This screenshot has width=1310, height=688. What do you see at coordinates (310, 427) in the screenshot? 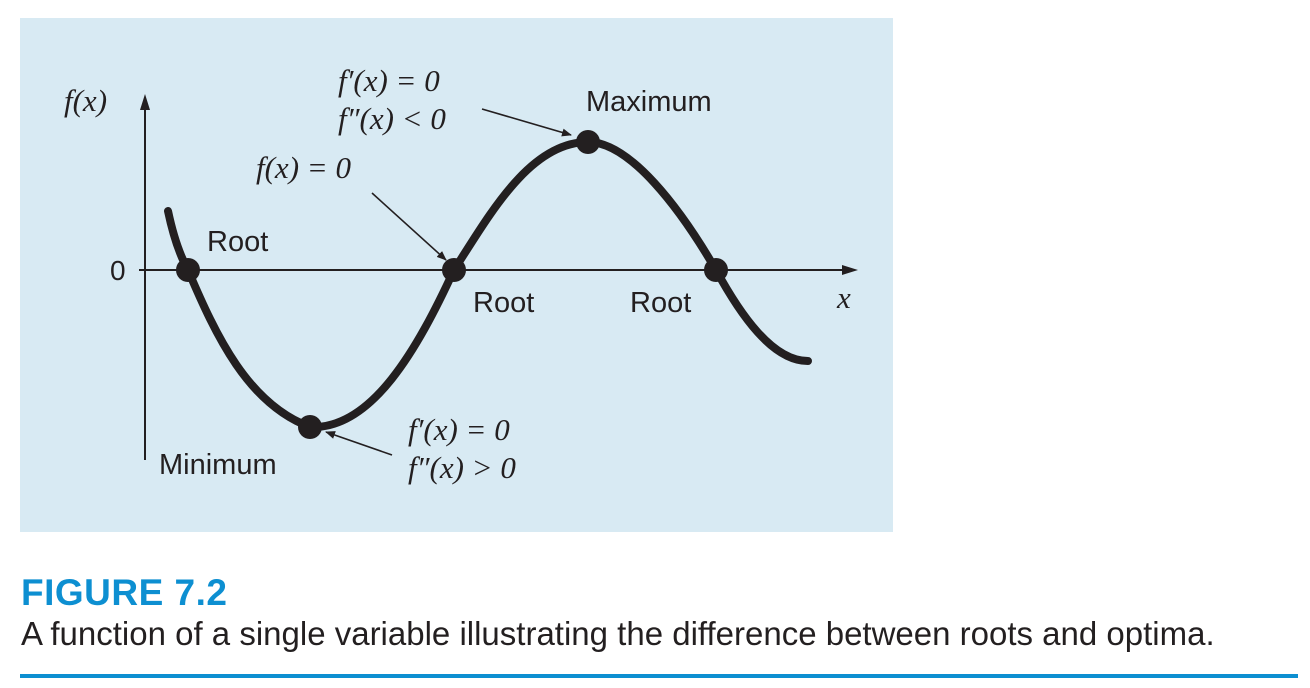
I see `minimum-marker` at bounding box center [310, 427].